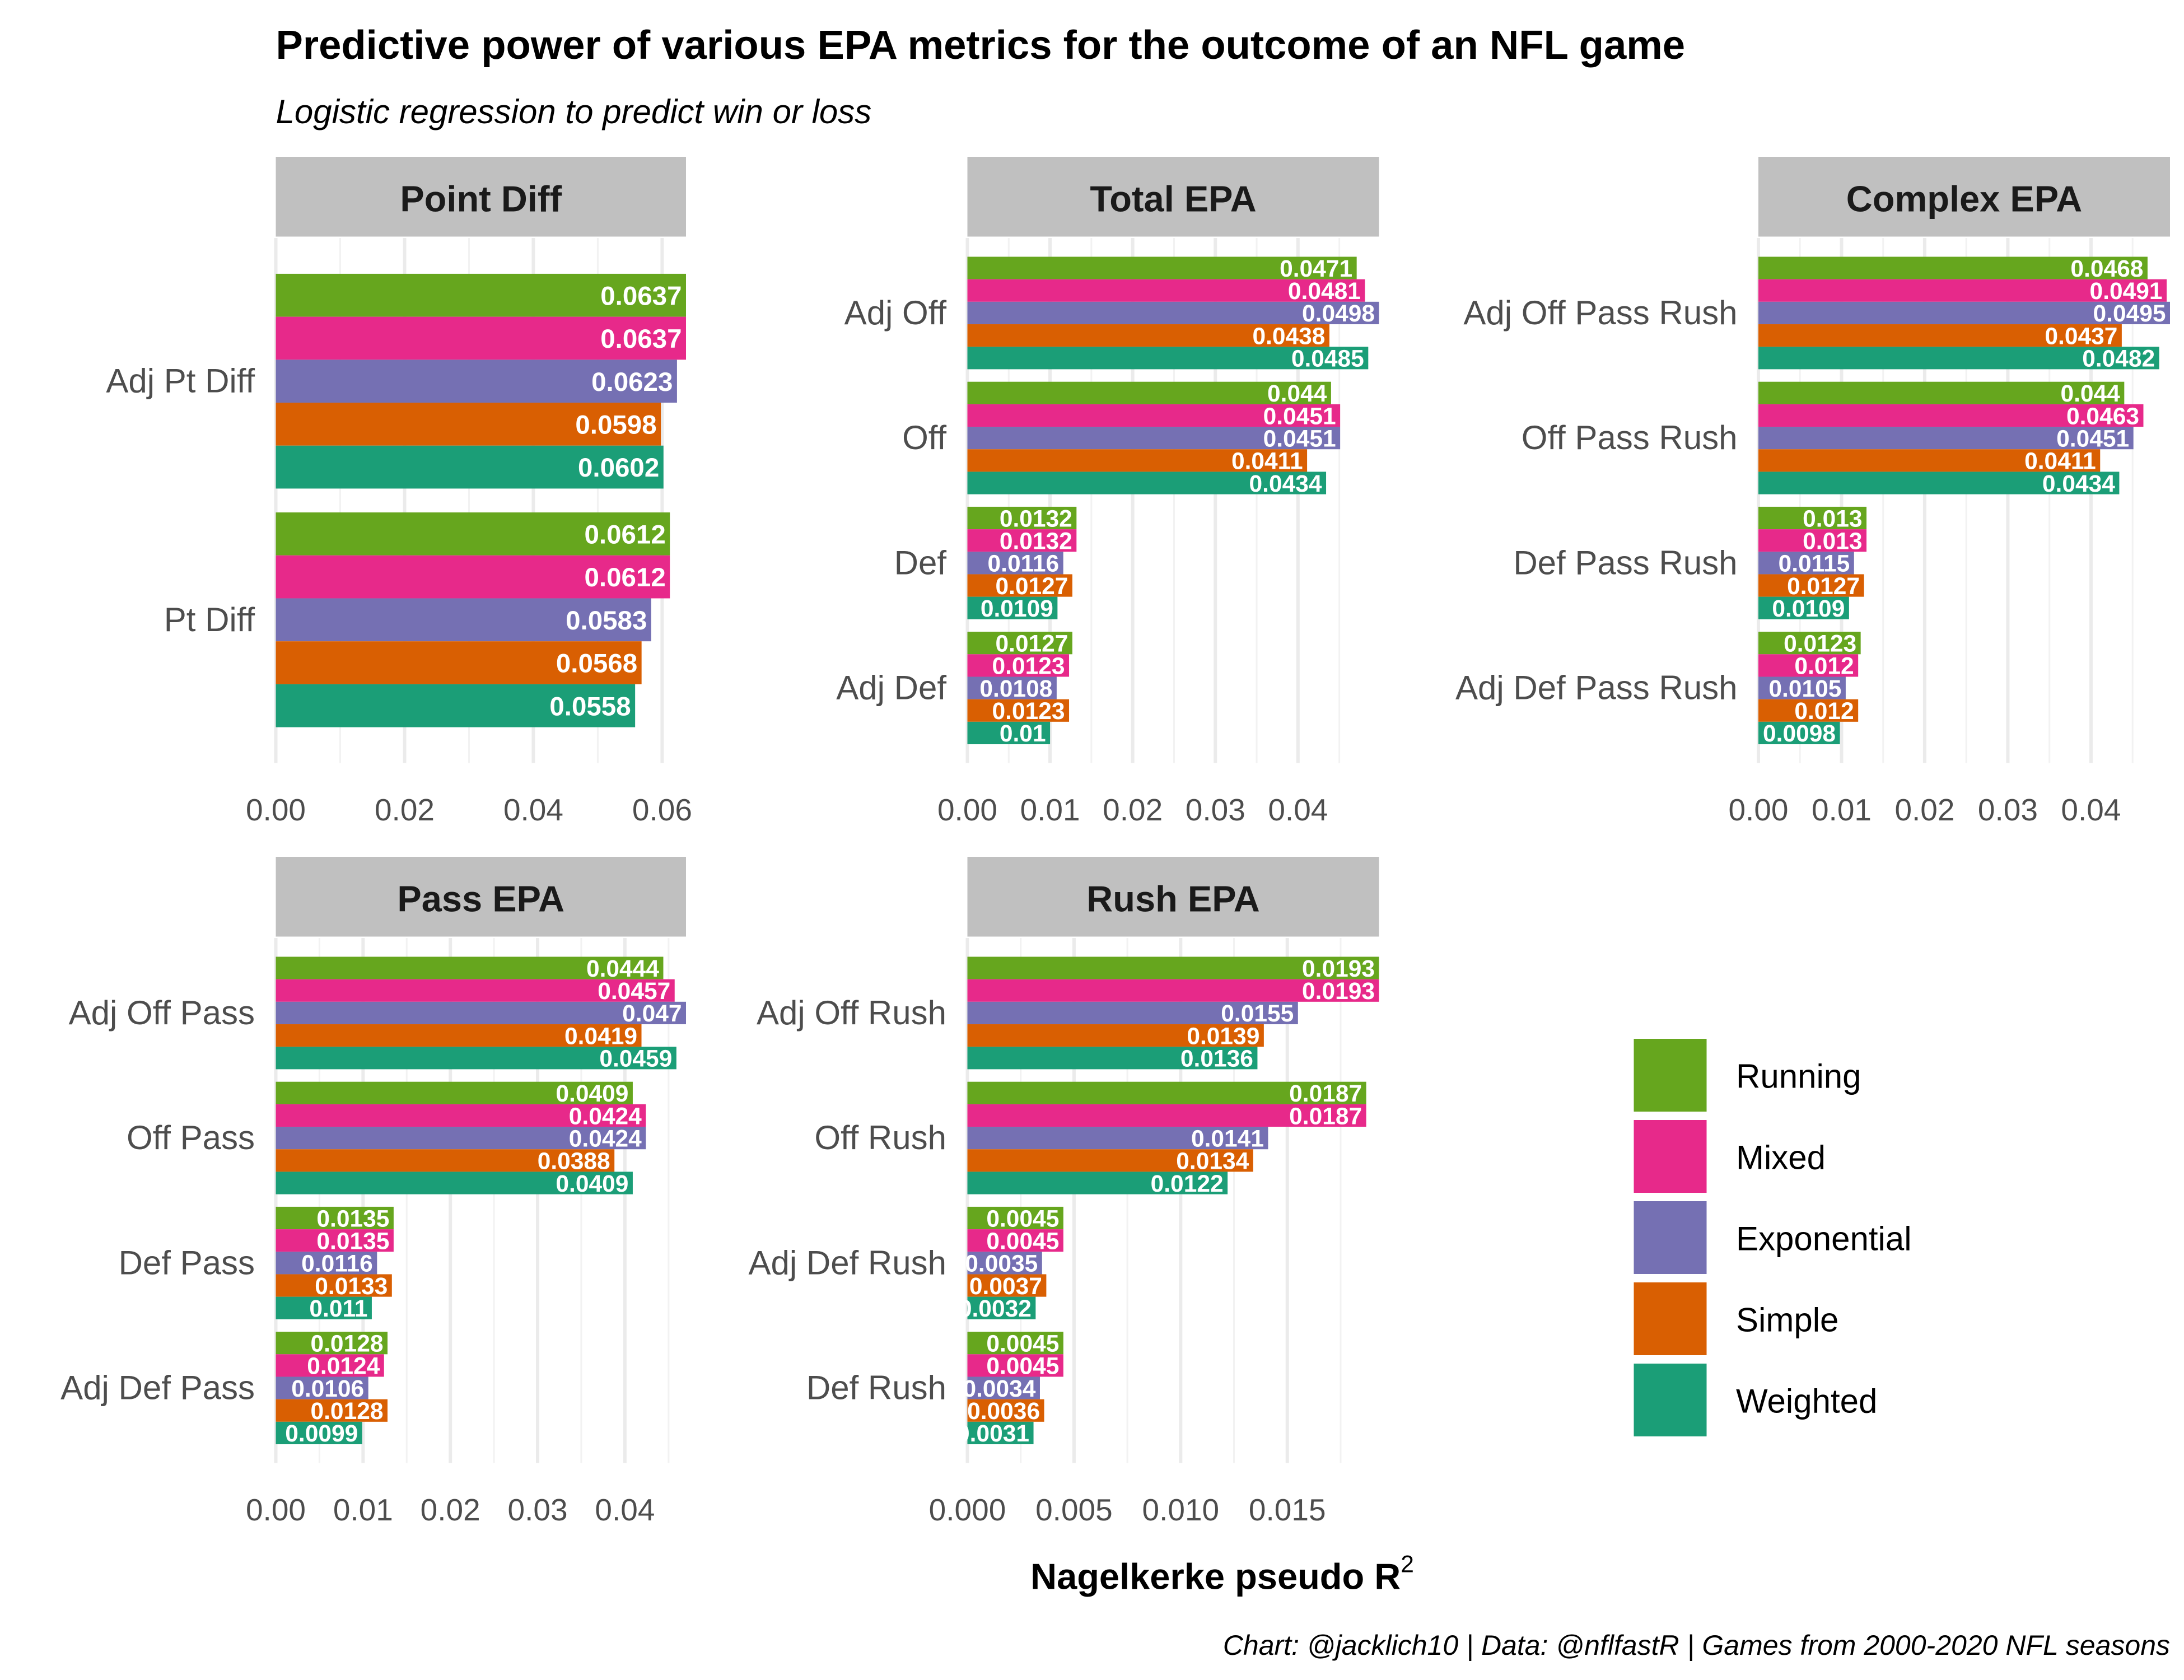 Image resolution: width=2184 pixels, height=1680 pixels. I want to click on y-category-label: Adj Def Pass Rush, so click(1597, 688).